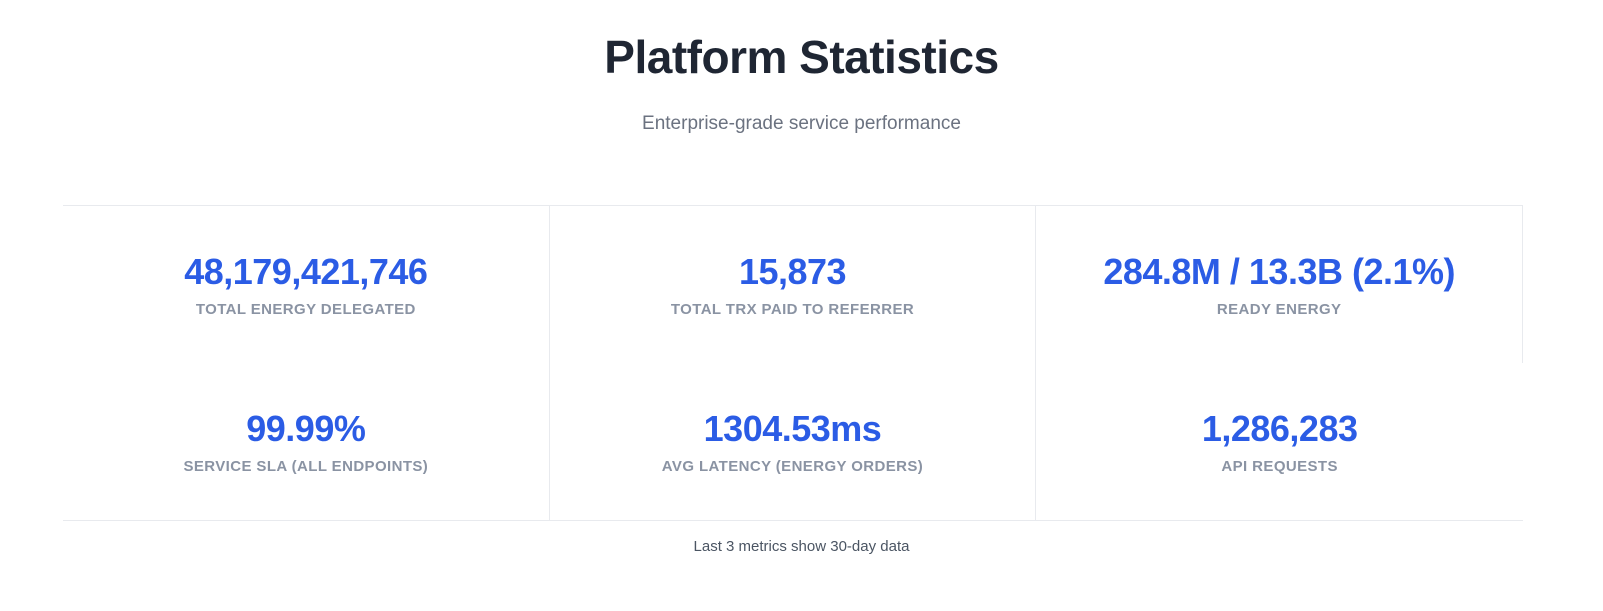  What do you see at coordinates (792, 428) in the screenshot?
I see `stat-value: 1304.53ms` at bounding box center [792, 428].